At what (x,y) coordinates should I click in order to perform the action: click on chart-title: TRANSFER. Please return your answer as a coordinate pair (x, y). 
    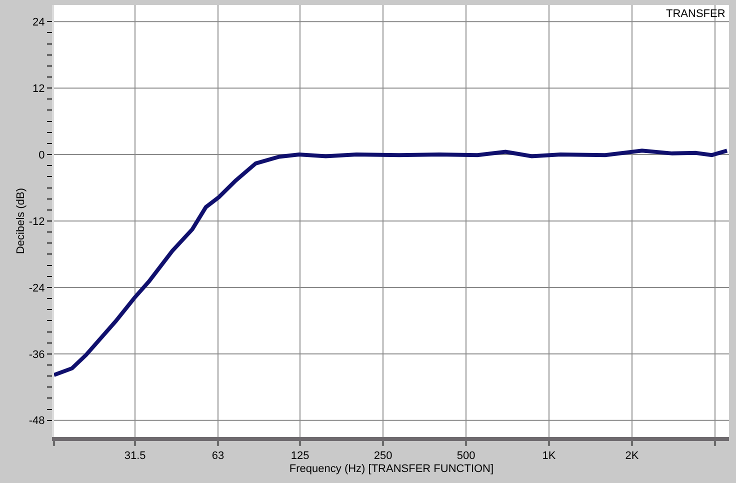
    Looking at the image, I should click on (696, 14).